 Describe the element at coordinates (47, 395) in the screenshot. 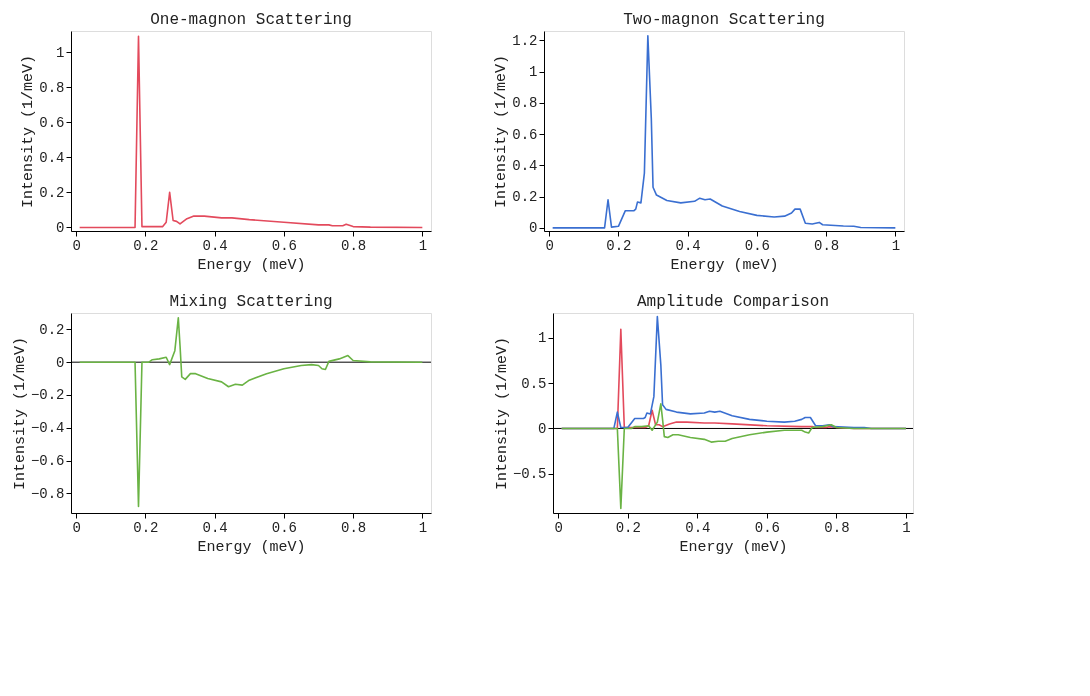

I see `y-tick-label: −0.2` at that location.